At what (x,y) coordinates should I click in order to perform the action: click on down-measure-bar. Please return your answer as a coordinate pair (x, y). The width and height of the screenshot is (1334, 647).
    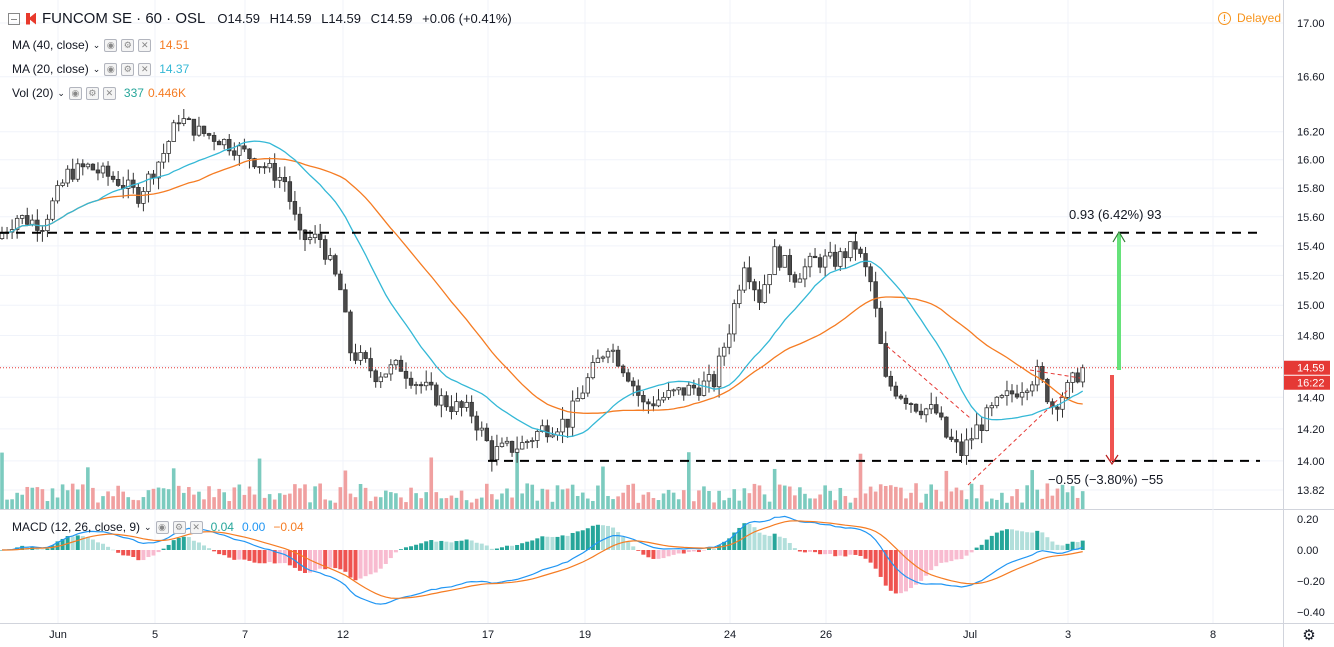
    Looking at the image, I should click on (1112, 418).